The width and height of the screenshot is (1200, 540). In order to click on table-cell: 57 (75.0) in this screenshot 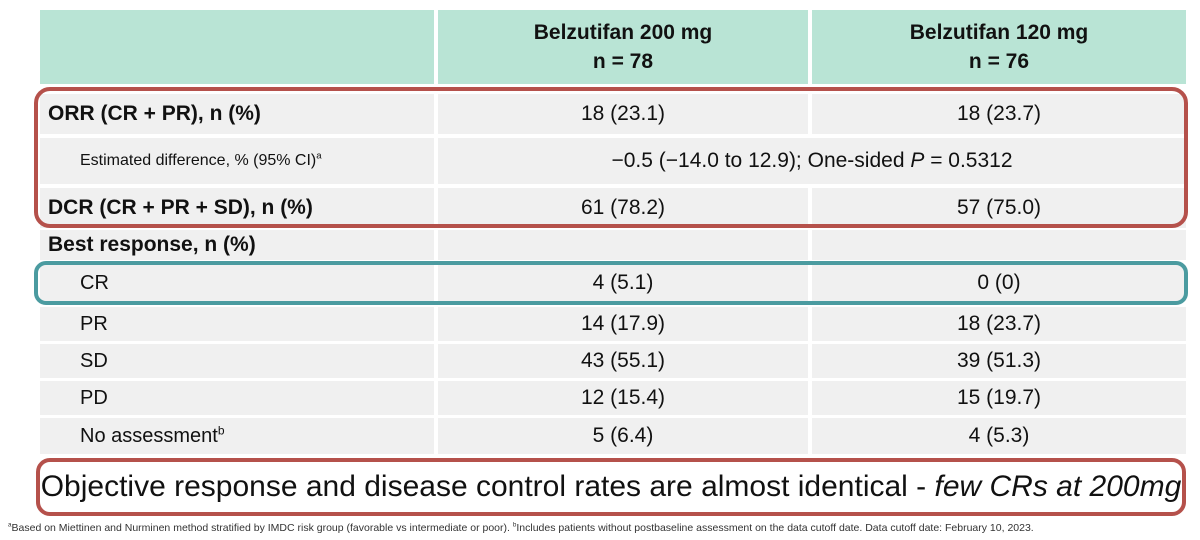, I will do `click(999, 208)`.